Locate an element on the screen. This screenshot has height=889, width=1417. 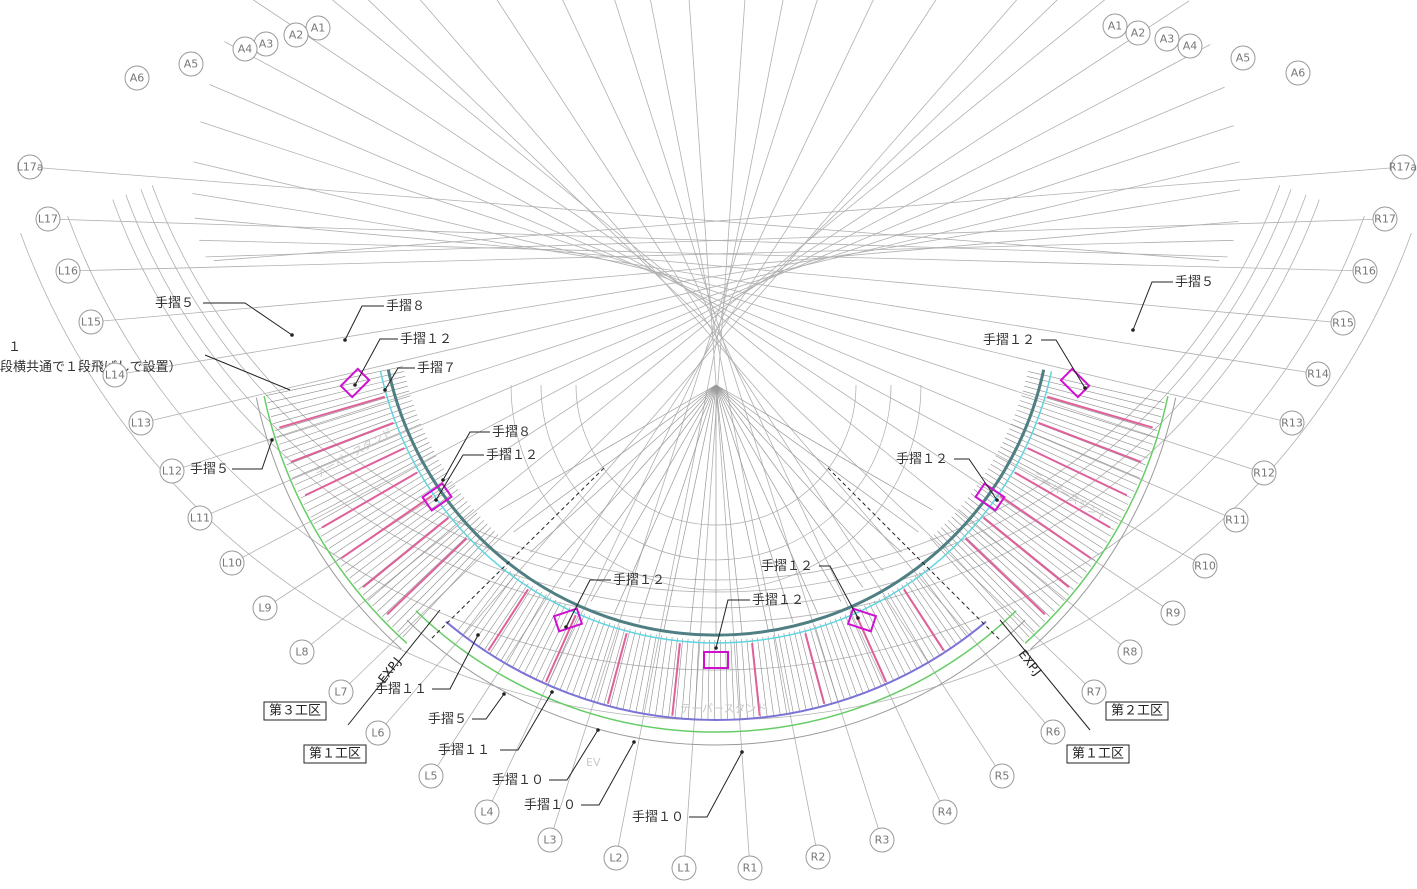
callout-c-r-12a: 手摺１２ is located at coordinates (1035, 361).